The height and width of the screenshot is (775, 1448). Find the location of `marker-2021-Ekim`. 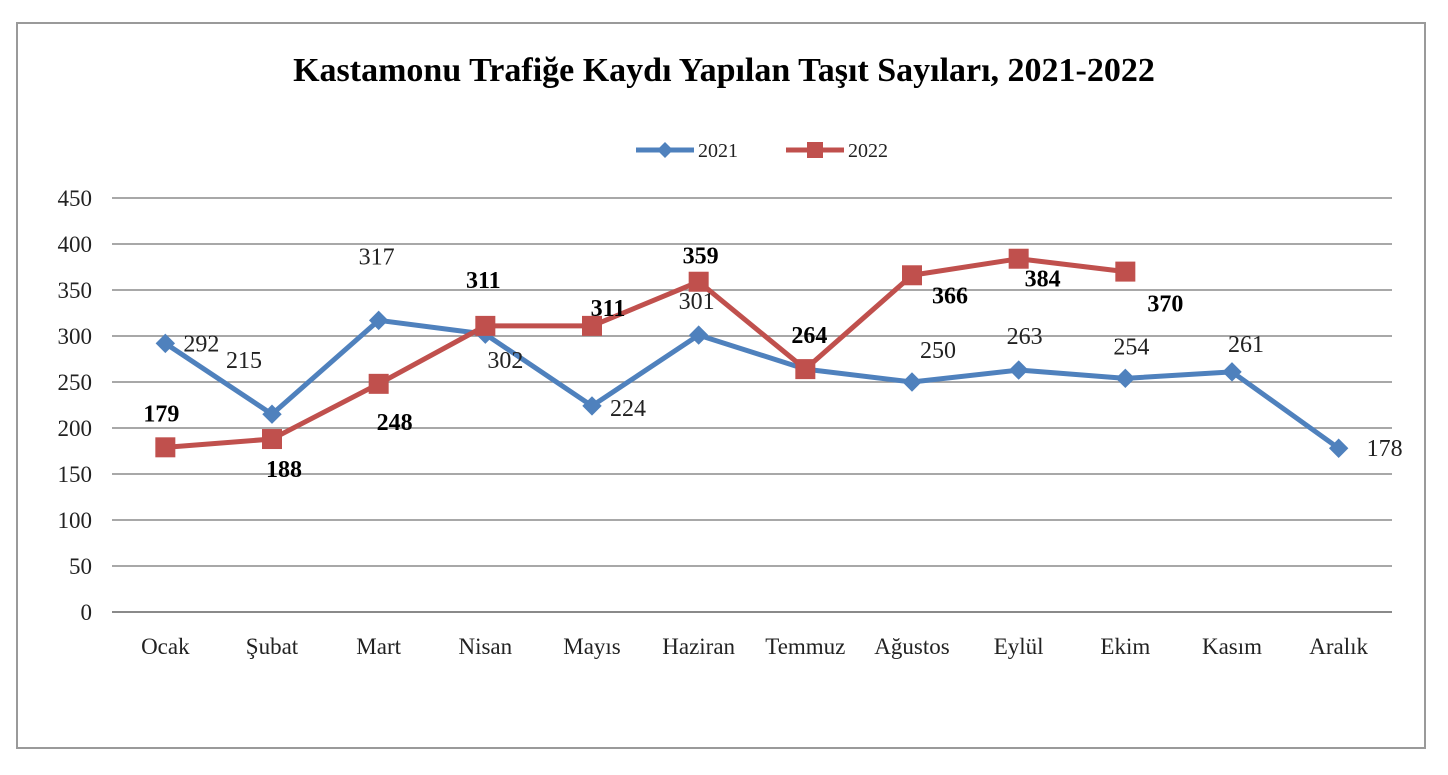

marker-2021-Ekim is located at coordinates (1125, 378).